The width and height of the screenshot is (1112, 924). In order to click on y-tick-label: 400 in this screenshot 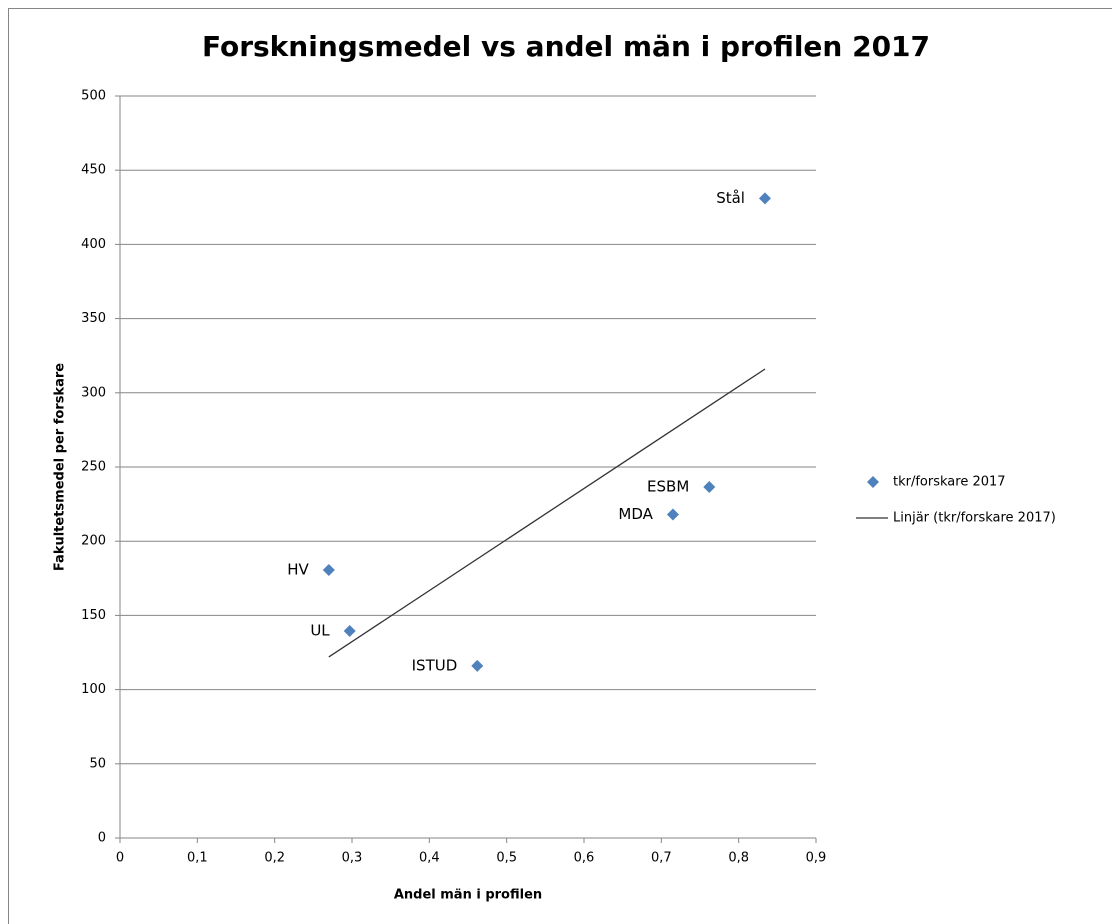, I will do `click(93, 244)`.